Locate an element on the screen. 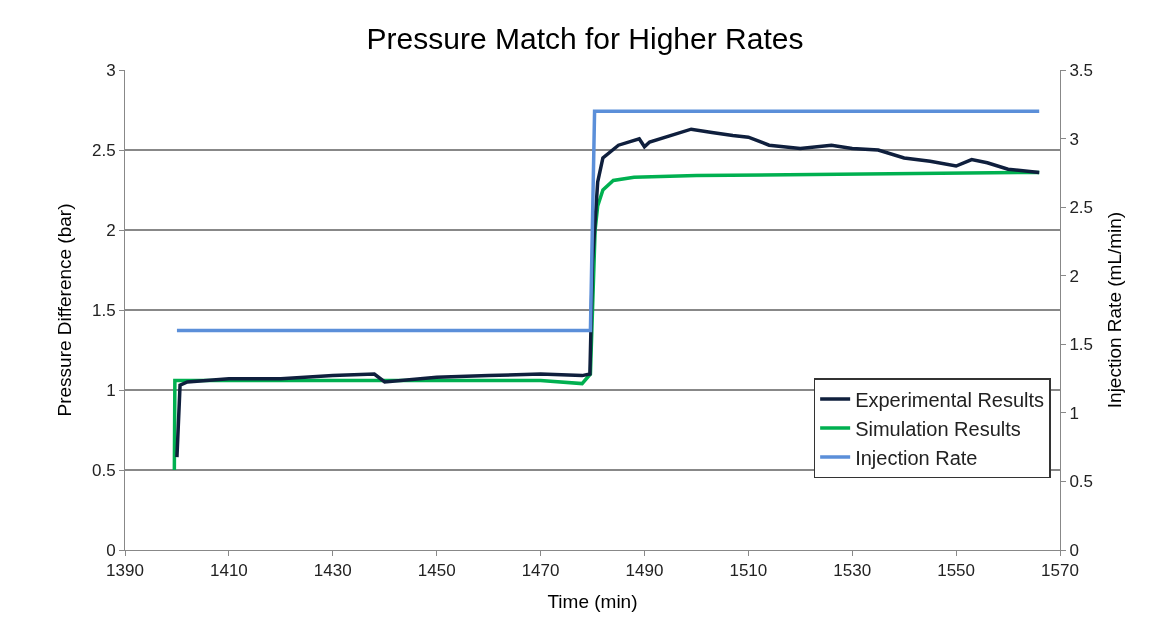  x-tick-label: 1470 is located at coordinates (540, 571).